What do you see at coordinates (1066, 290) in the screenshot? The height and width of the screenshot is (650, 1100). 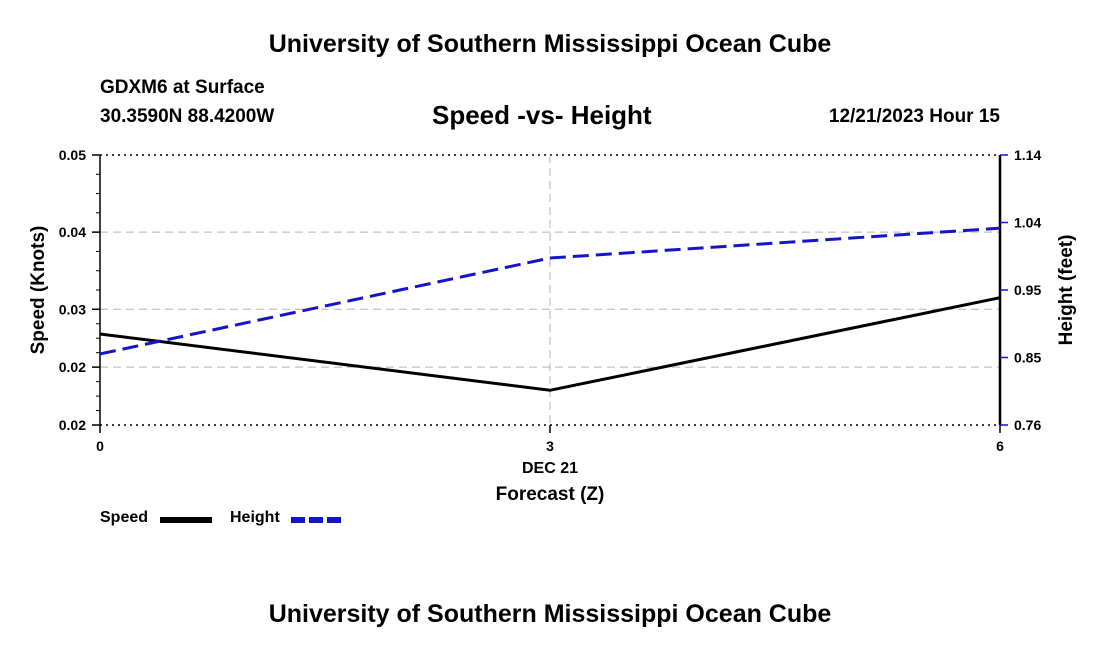 I see `y-right-axis-title: Height (feet)` at bounding box center [1066, 290].